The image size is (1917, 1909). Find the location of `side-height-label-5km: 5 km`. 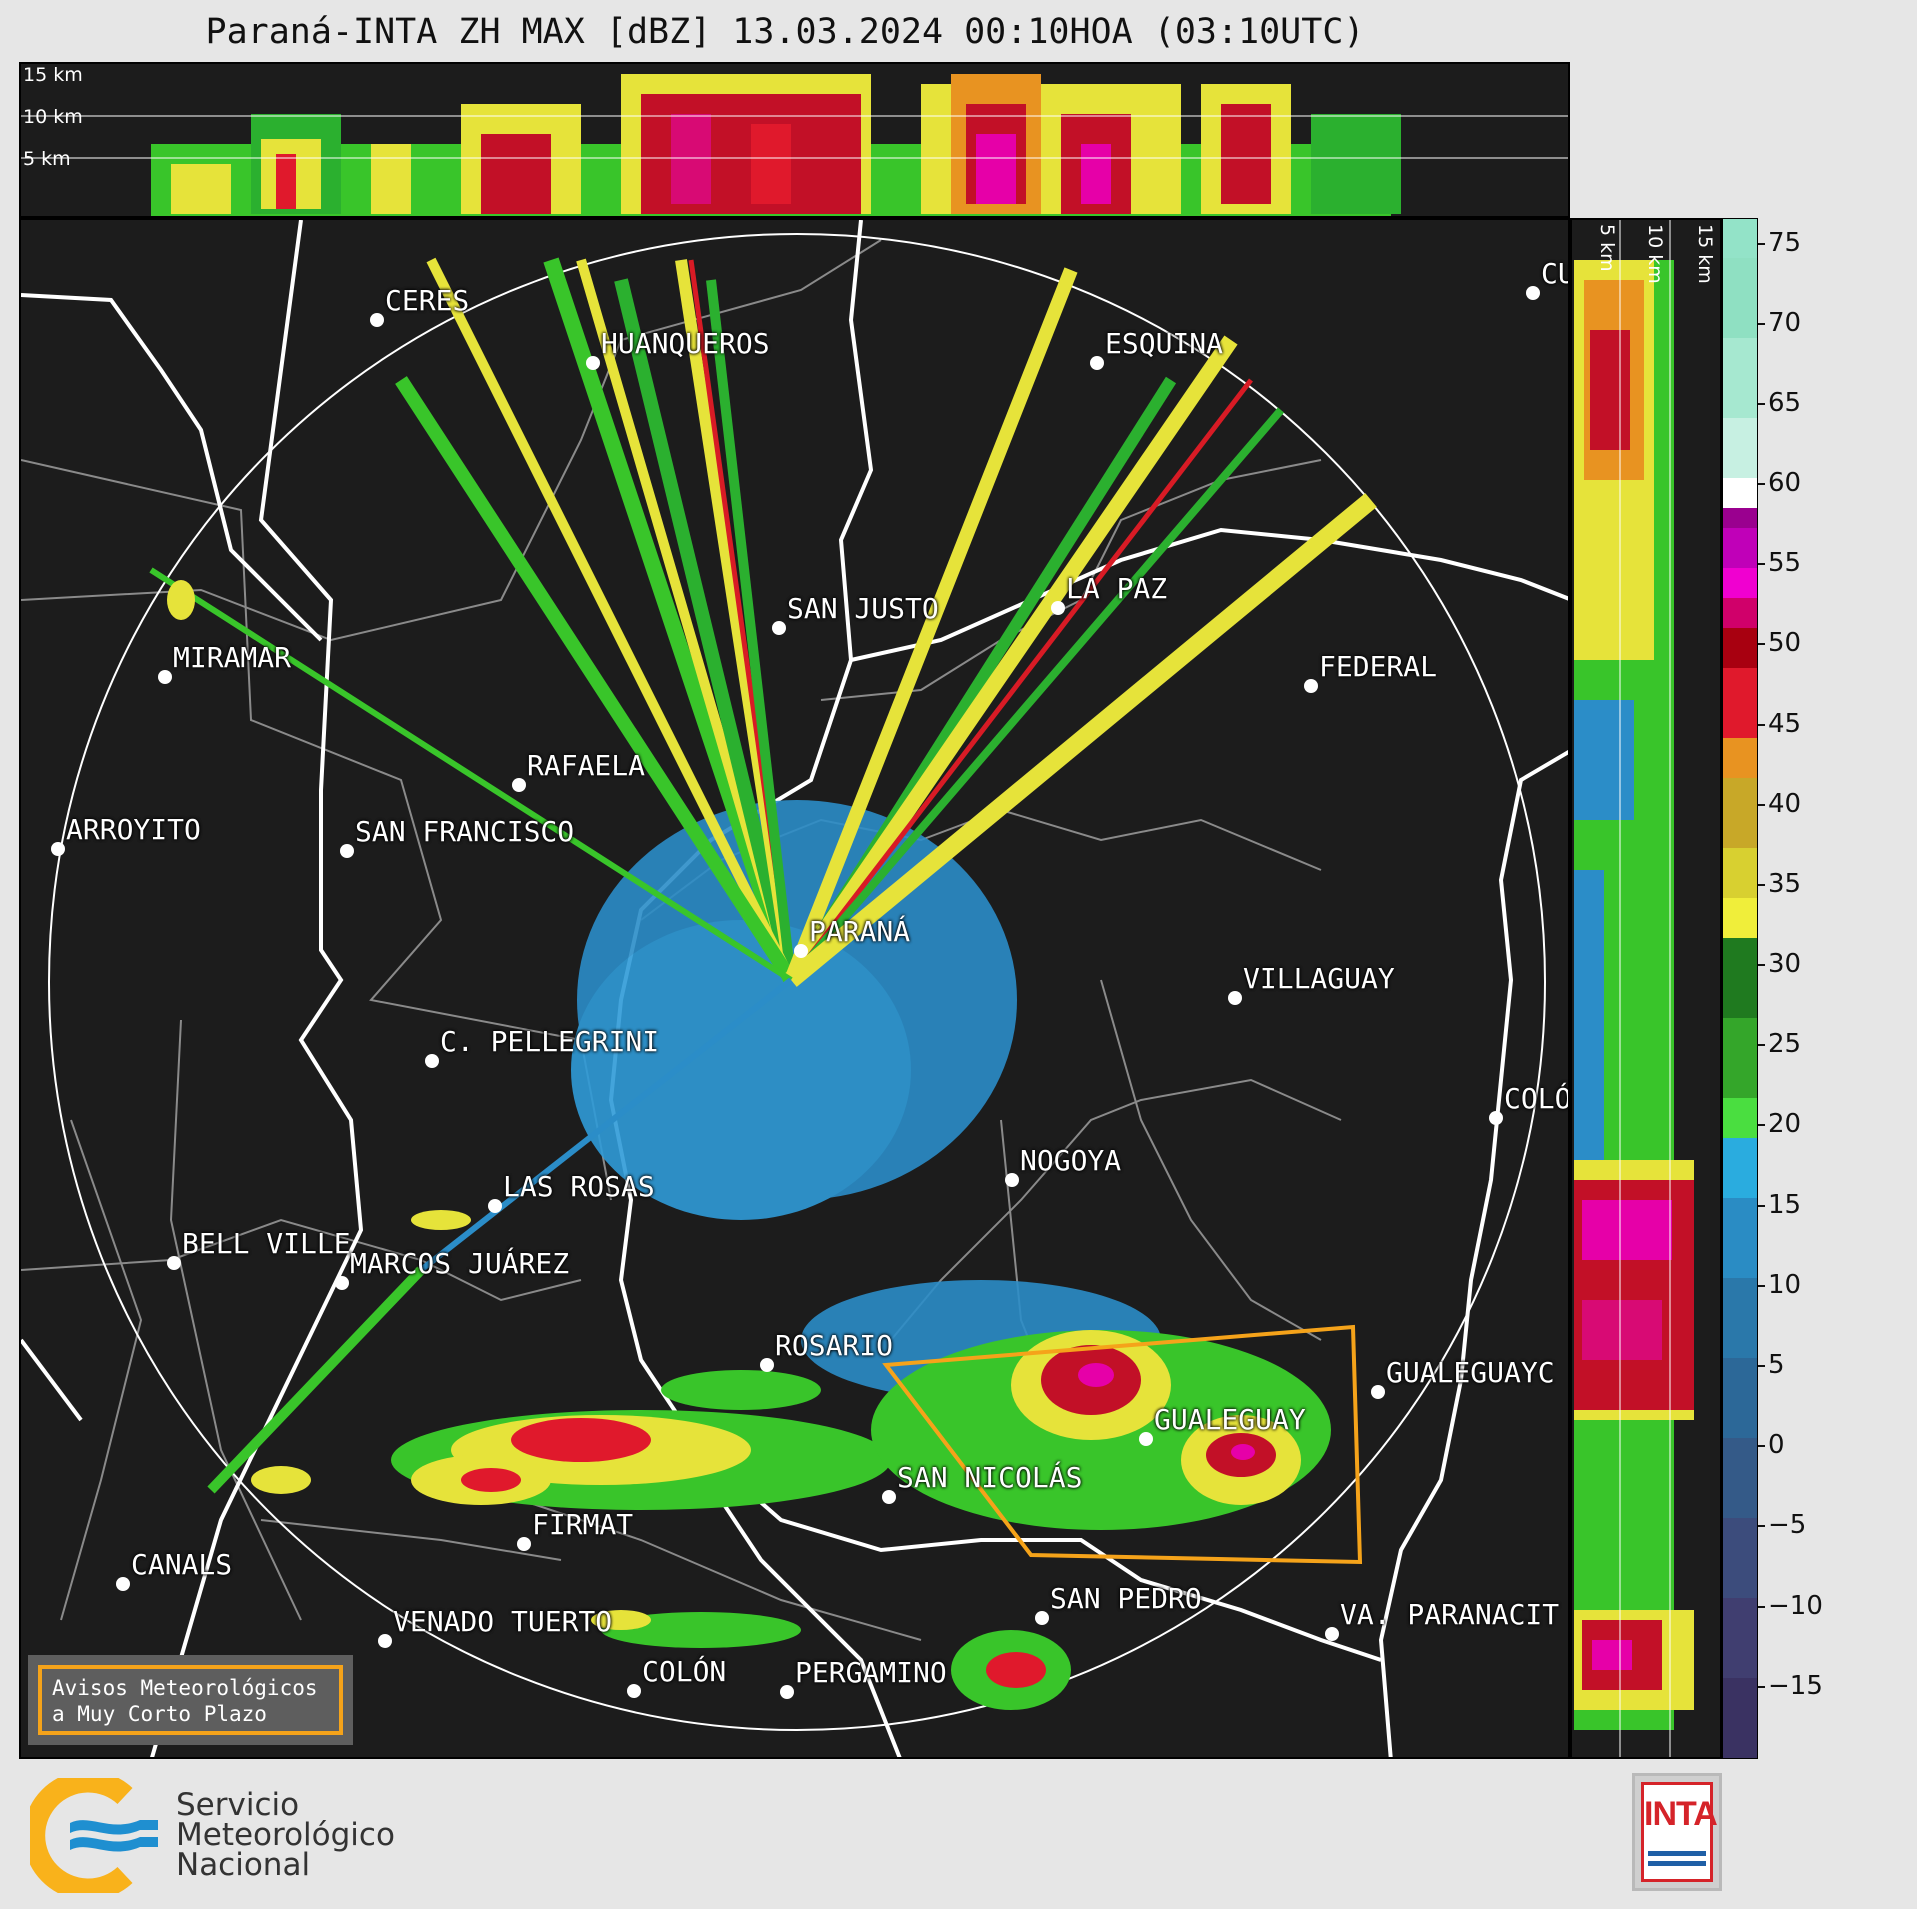

side-height-label-5km: 5 km is located at coordinates (1607, 248).